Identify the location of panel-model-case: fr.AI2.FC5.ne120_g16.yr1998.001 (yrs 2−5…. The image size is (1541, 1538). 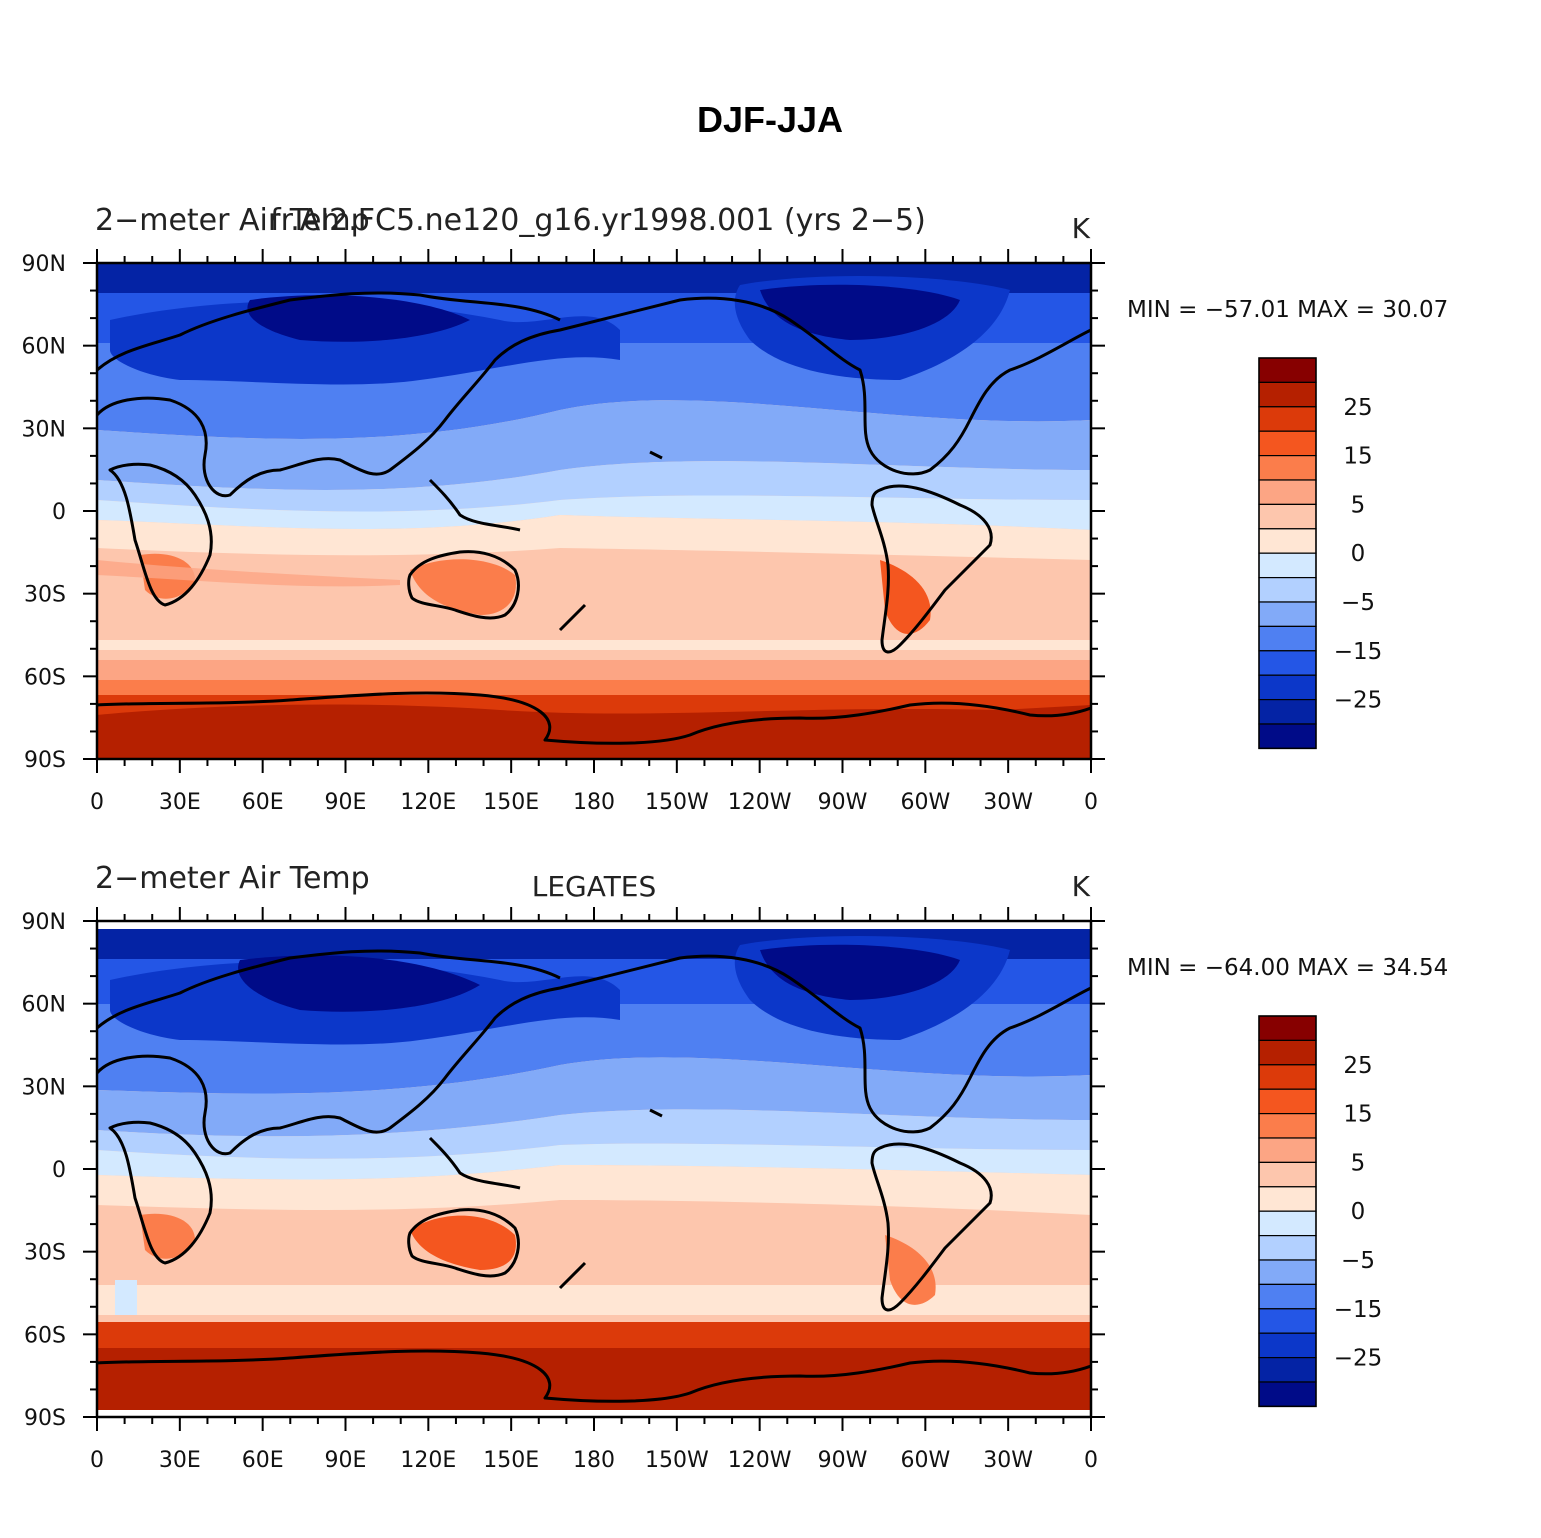
(598, 220).